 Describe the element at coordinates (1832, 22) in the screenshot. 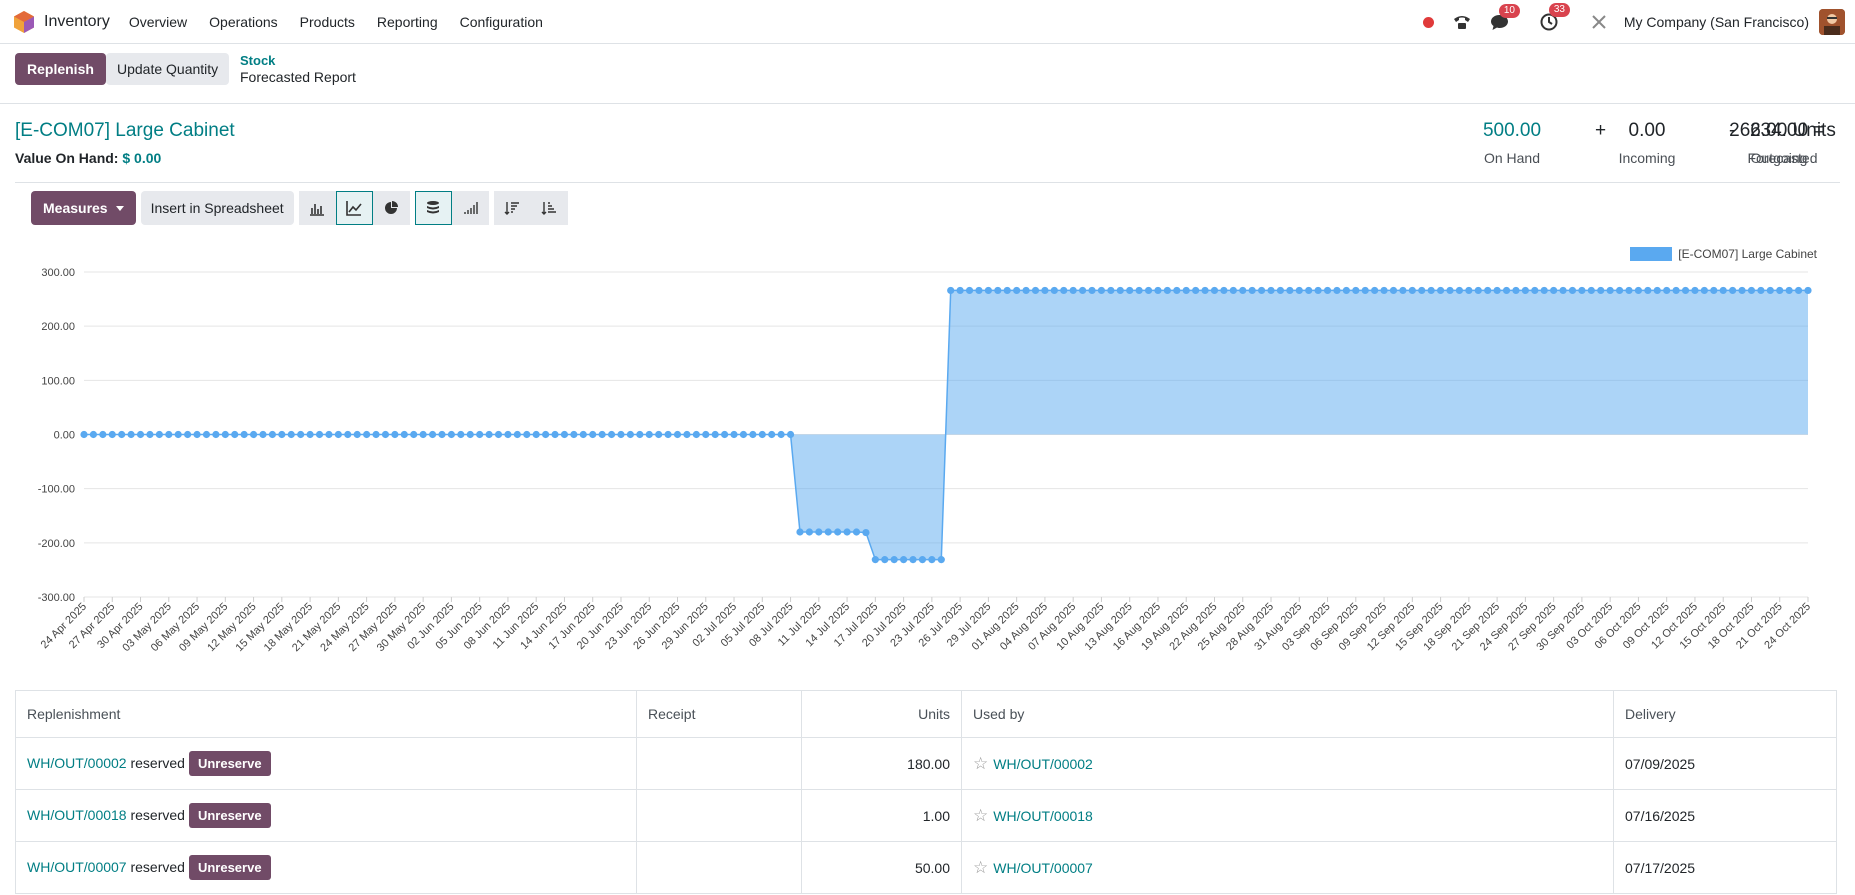

I see `user-avatar` at that location.